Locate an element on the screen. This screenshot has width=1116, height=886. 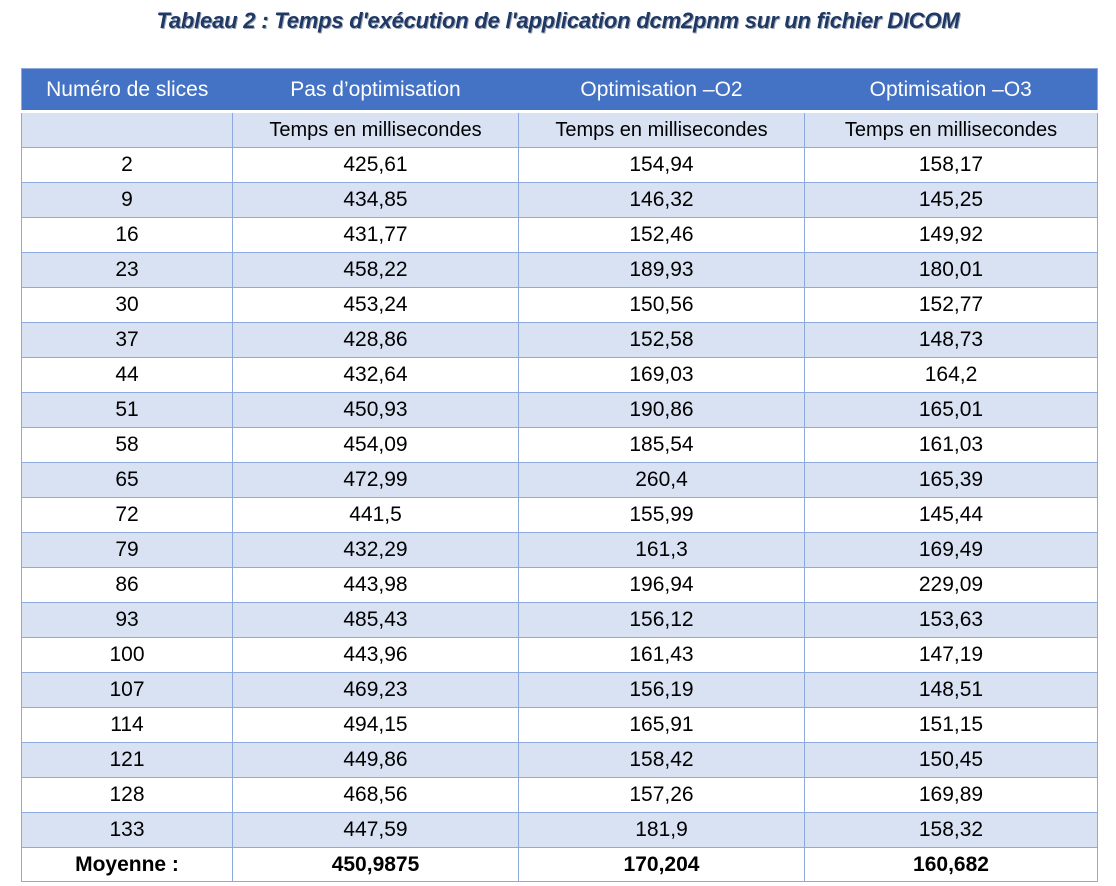
table-row: 51 450,93 190,86 165,01 is located at coordinates (559, 410).